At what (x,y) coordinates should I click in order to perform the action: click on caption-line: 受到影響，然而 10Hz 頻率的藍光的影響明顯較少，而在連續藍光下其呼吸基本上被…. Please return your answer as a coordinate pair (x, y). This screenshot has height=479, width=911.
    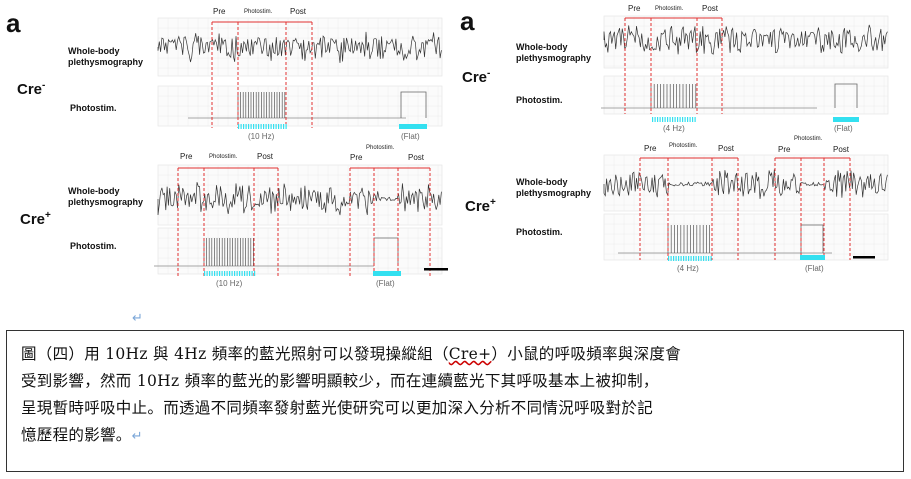
    Looking at the image, I should click on (340, 381).